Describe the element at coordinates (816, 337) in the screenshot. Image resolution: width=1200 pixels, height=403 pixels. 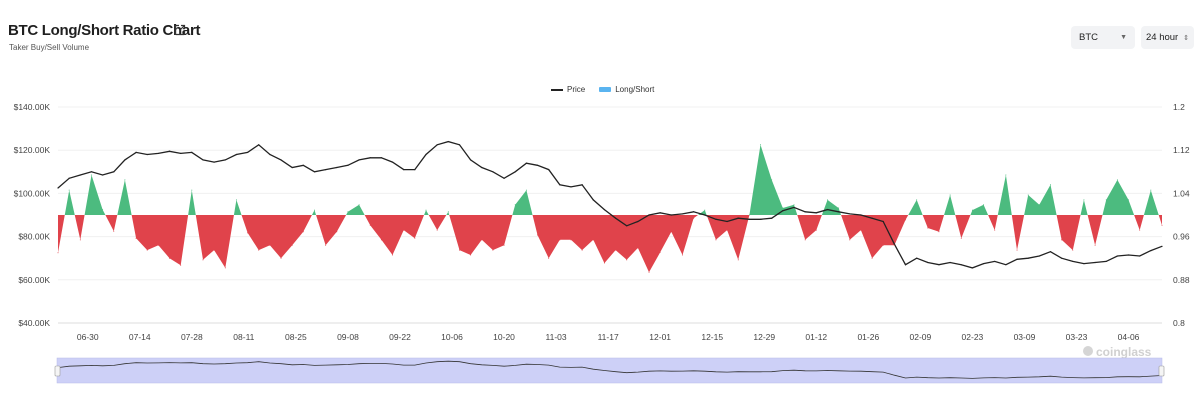
I see `x-axis-tick: 01-12` at that location.